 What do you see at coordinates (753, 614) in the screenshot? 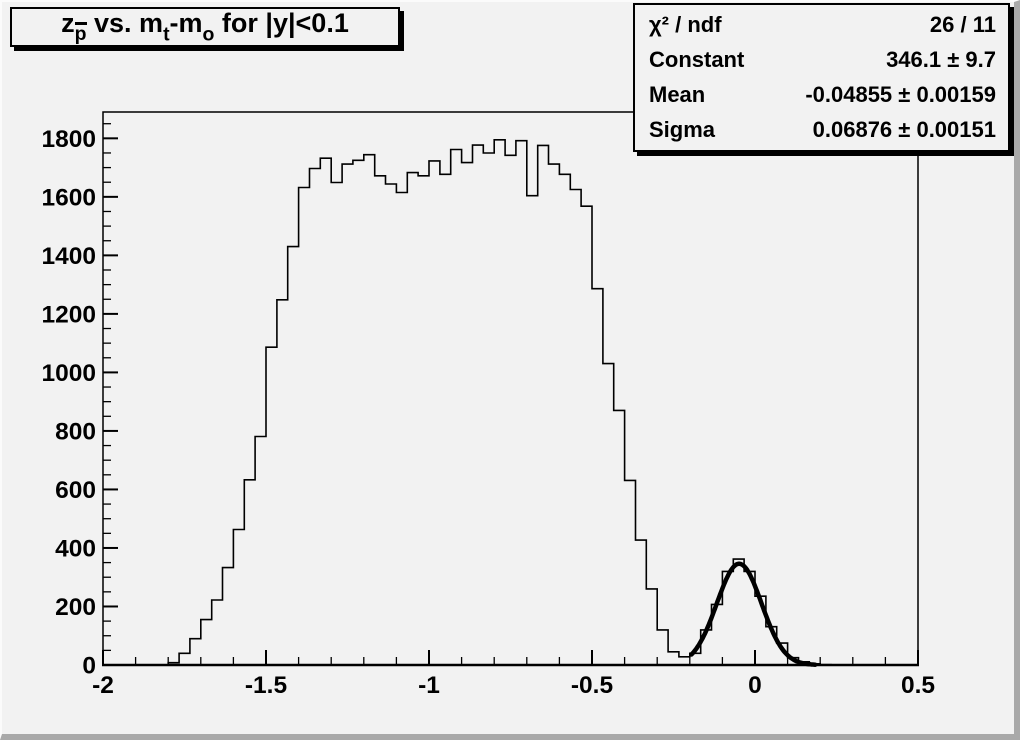
I see `gaussian-fit-curve` at bounding box center [753, 614].